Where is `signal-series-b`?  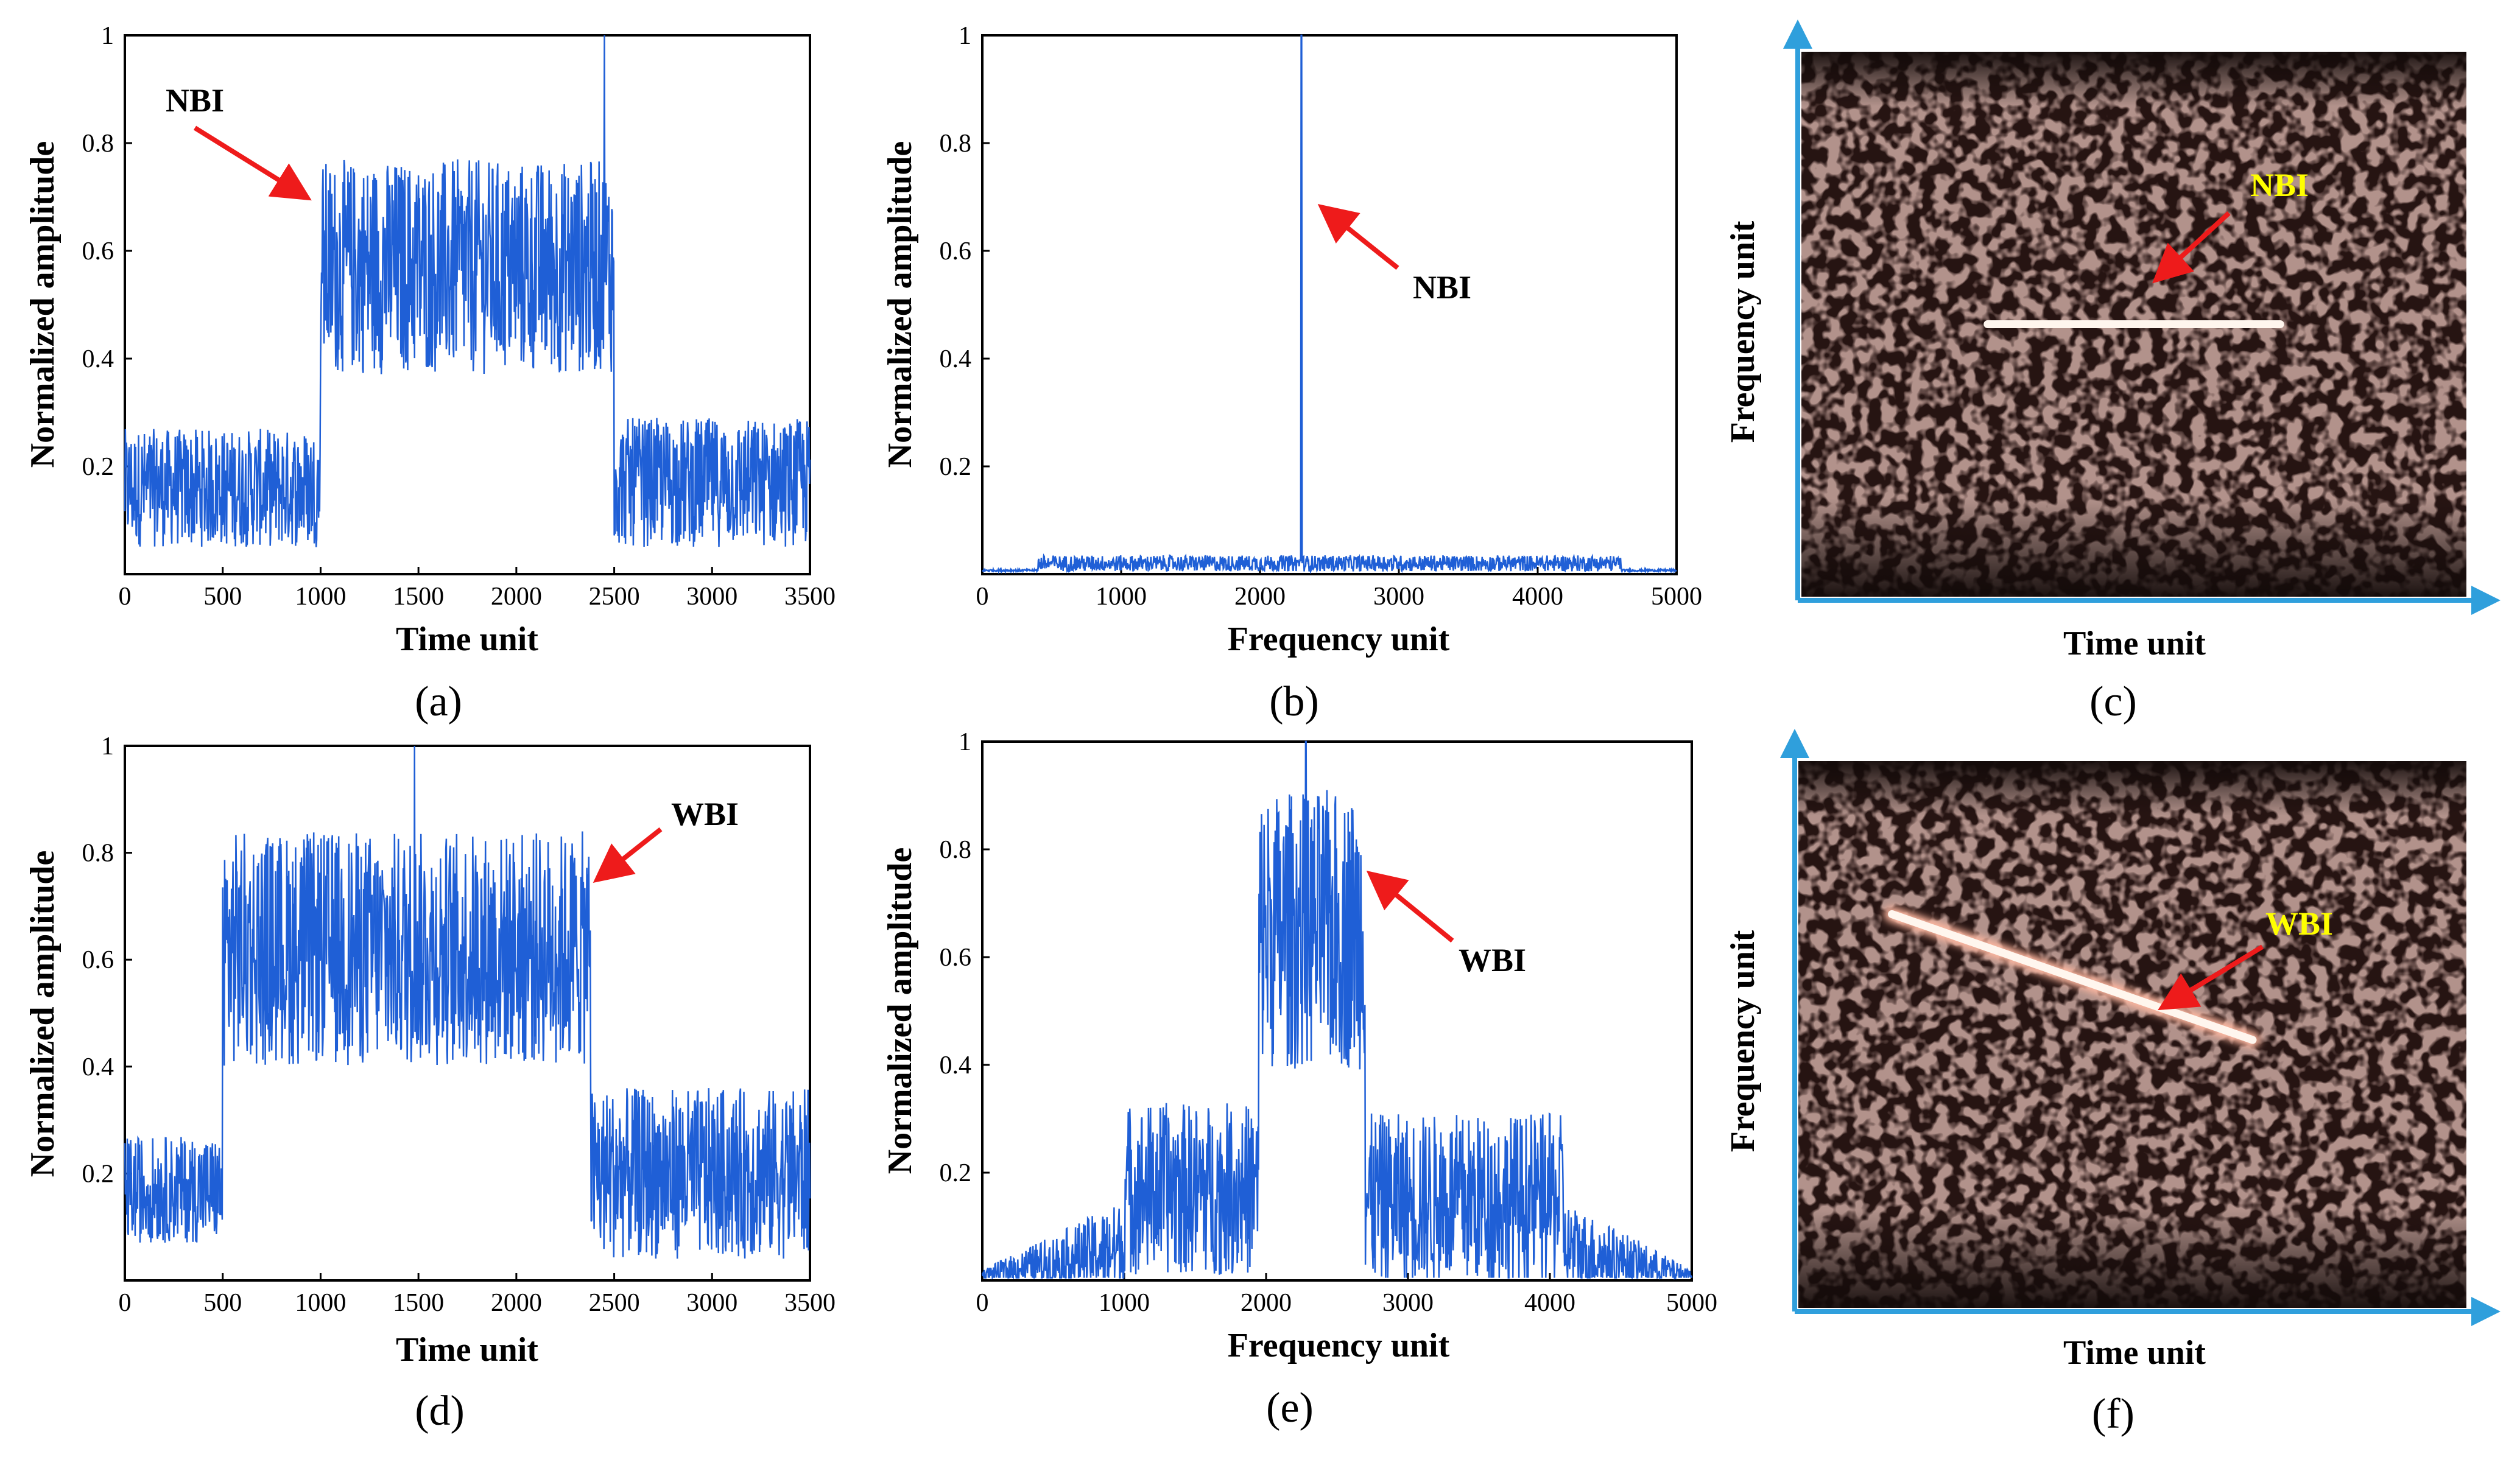
signal-series-b is located at coordinates (1329, 305).